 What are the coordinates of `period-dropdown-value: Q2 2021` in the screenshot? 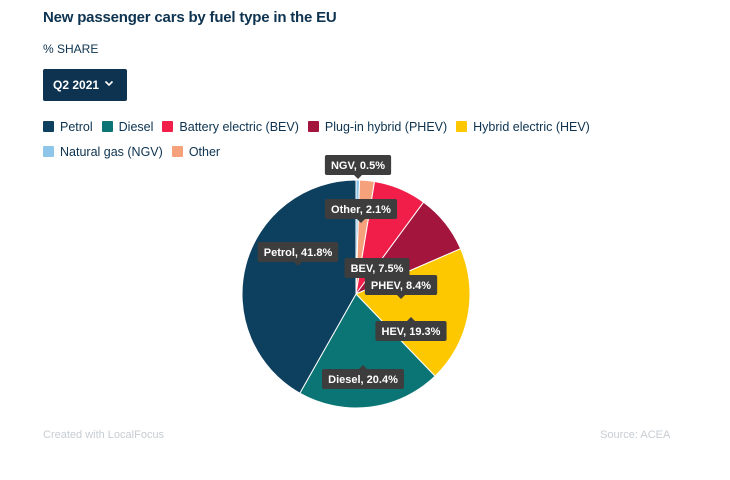 It's located at (76, 85).